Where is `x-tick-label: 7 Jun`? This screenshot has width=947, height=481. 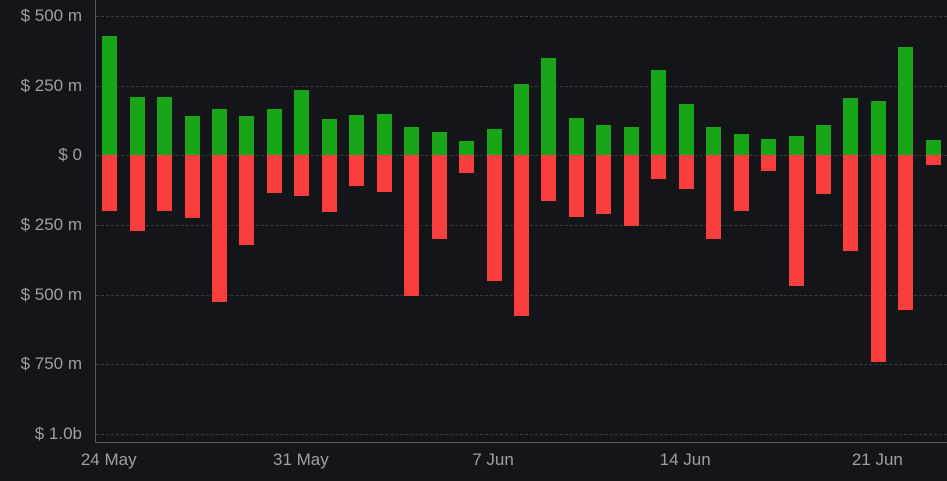 x-tick-label: 7 Jun is located at coordinates (493, 459).